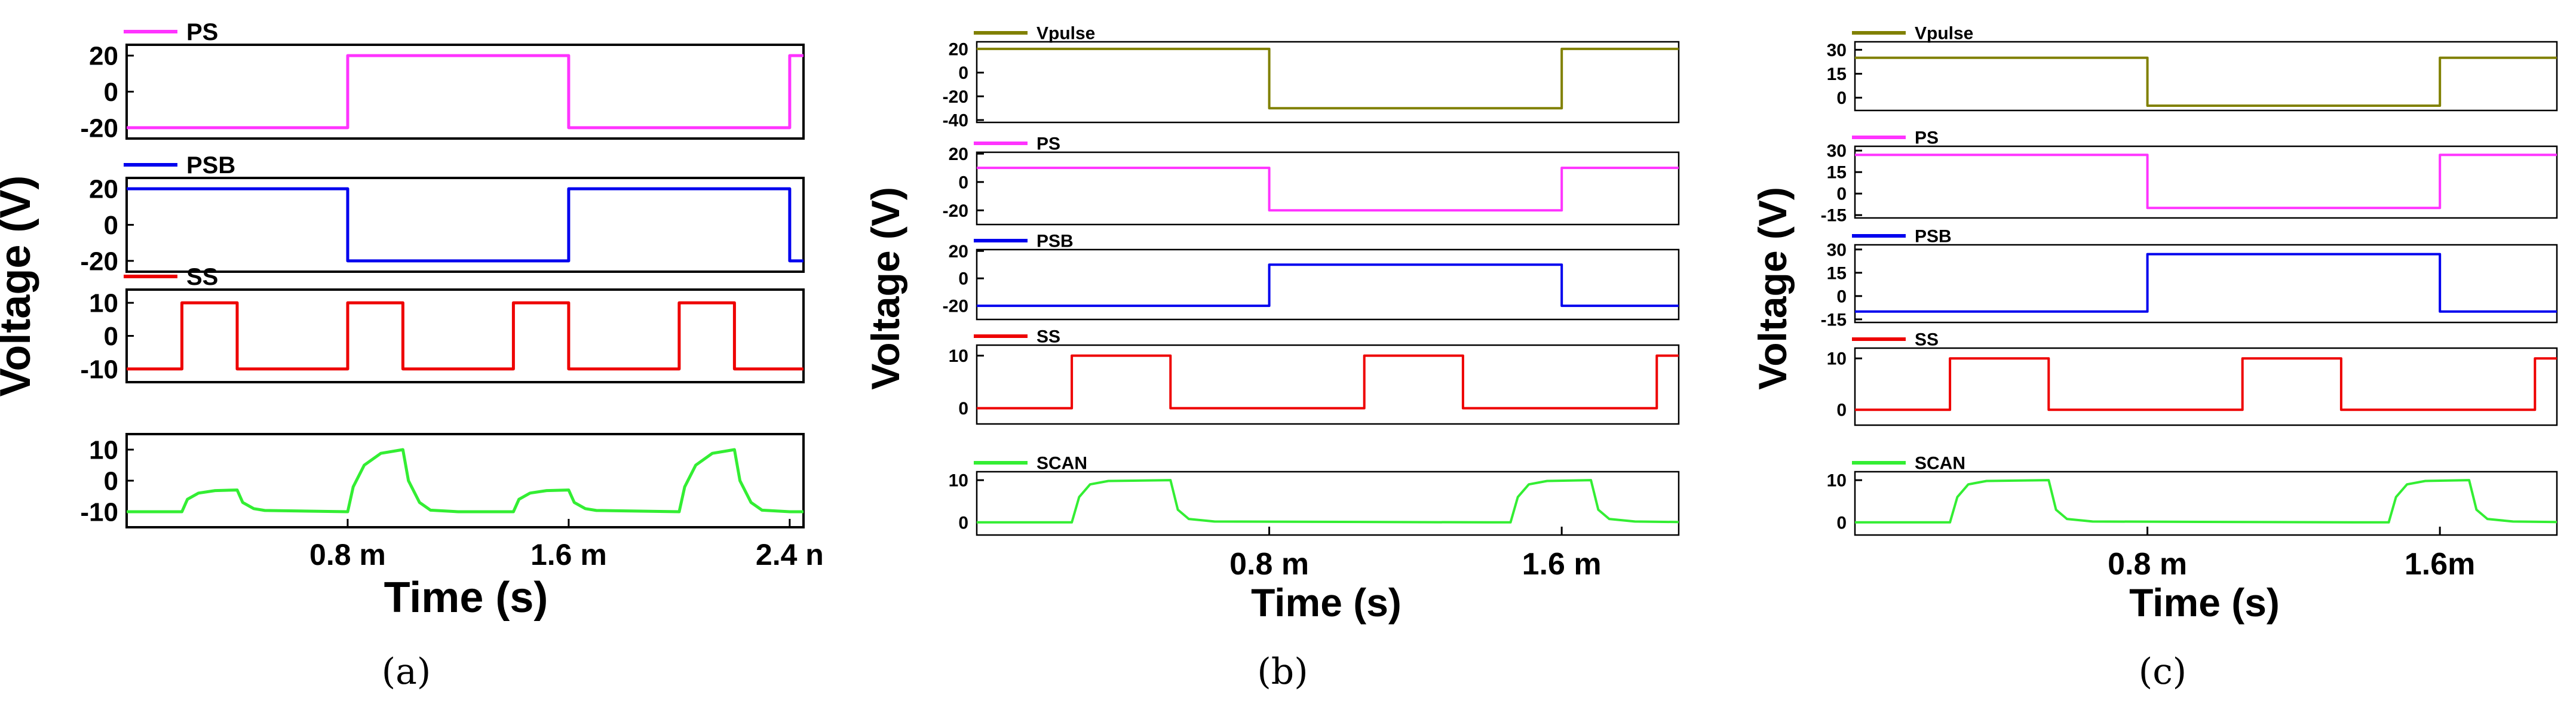  I want to click on y-tick-label: -40, so click(955, 121).